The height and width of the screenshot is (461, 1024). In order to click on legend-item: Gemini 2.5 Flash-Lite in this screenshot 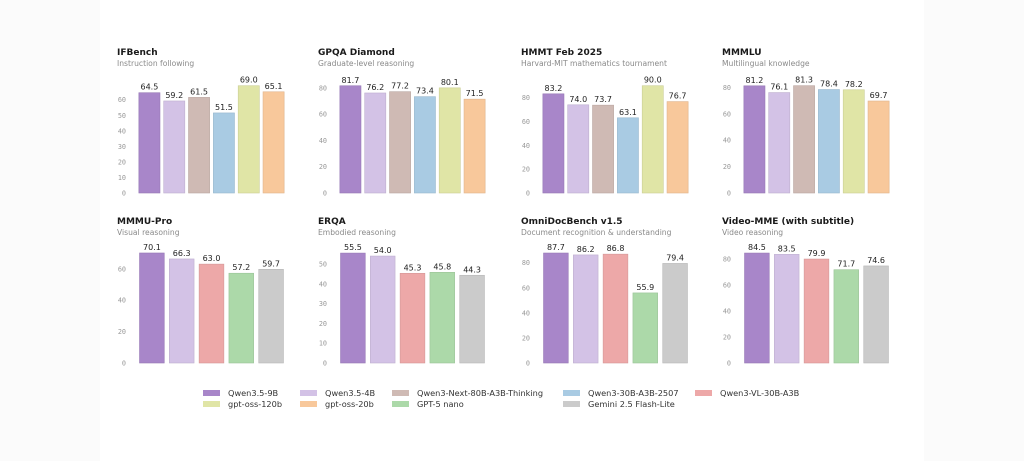, I will do `click(619, 403)`.